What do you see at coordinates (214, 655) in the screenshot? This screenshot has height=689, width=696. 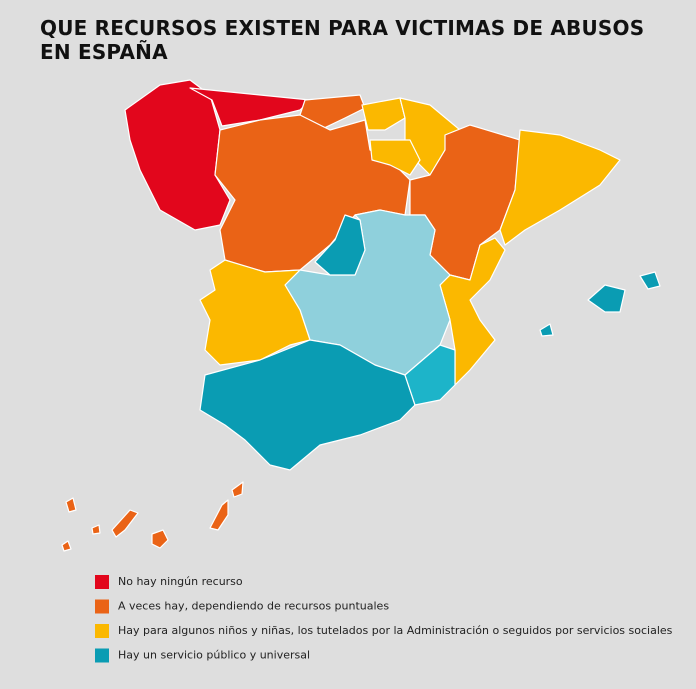 I see `legend-label: Hay un servicio público y universal` at bounding box center [214, 655].